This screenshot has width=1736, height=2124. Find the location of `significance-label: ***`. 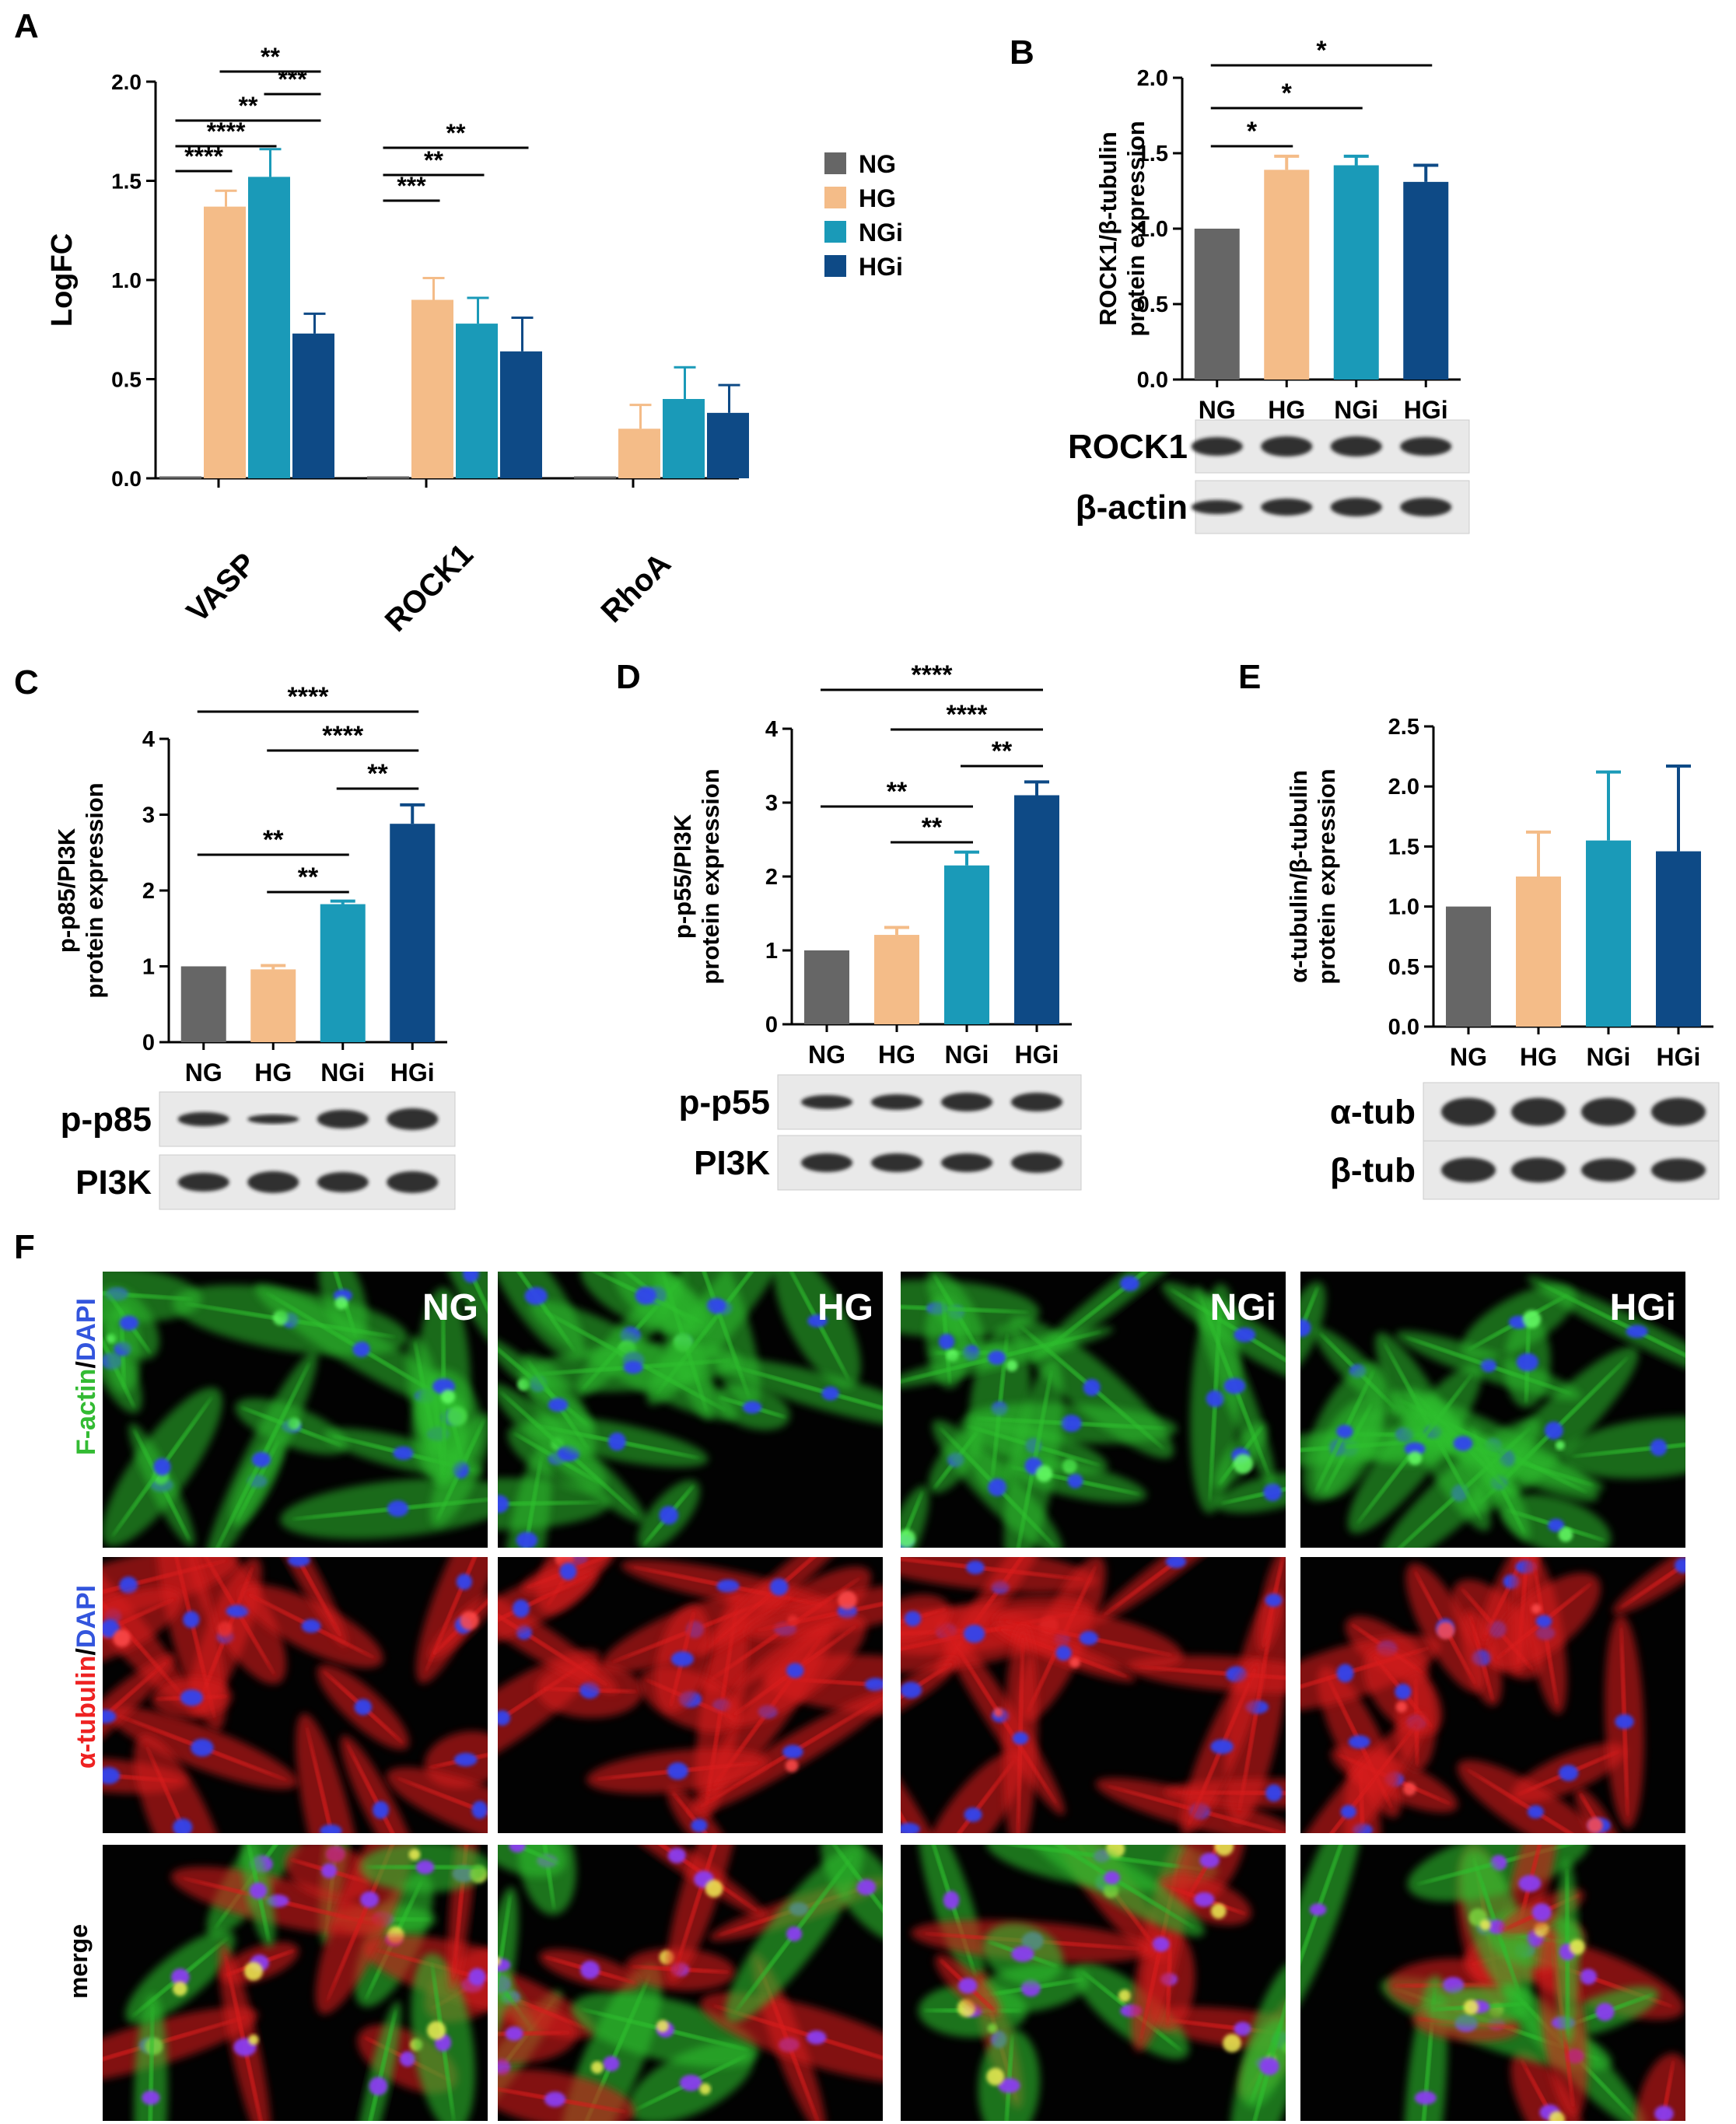

significance-label: *** is located at coordinates (293, 79).